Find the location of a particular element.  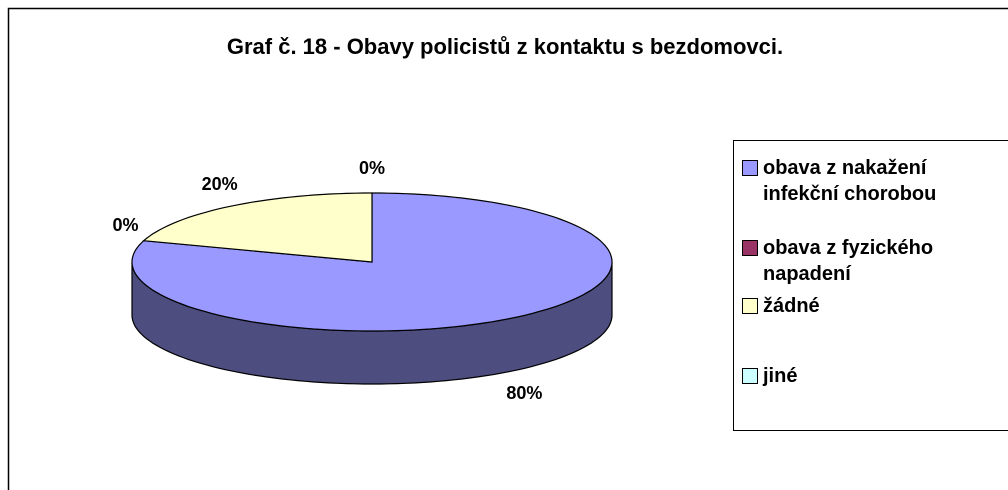

legend-item: žádné is located at coordinates (867, 306).